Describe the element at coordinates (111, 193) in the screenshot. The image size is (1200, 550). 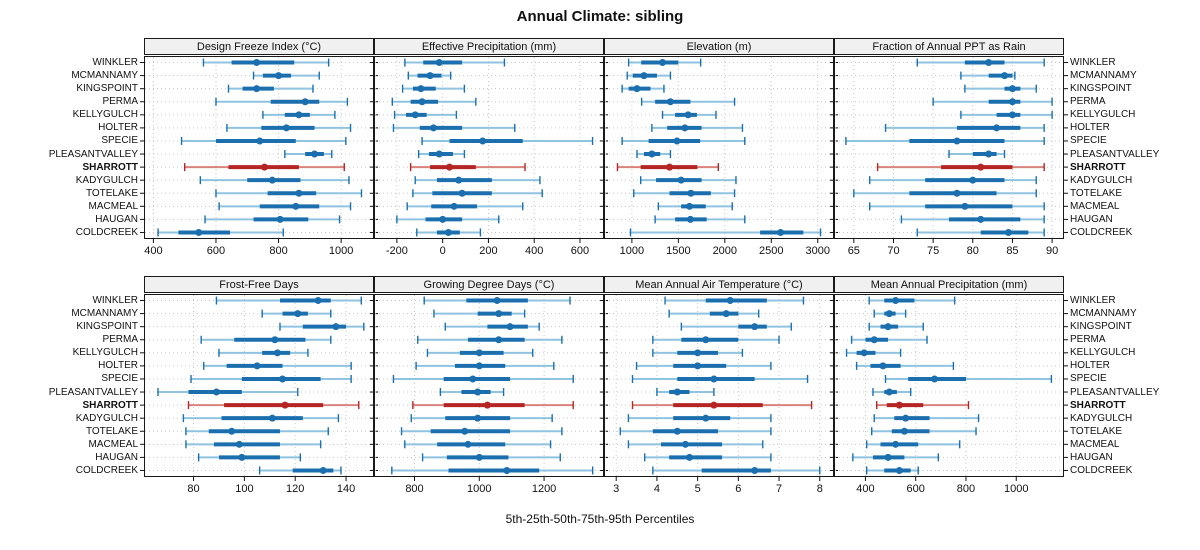
I see `station-label-left: TOTELAKE` at that location.